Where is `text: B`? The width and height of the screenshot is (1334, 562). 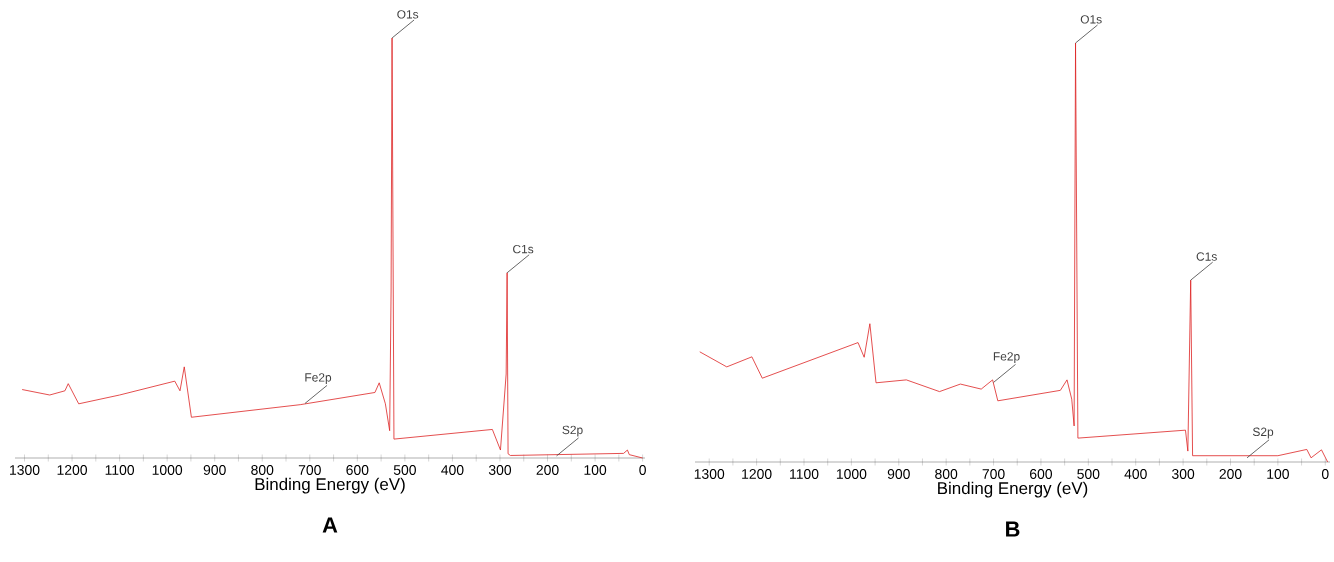
text: B is located at coordinates (1013, 529).